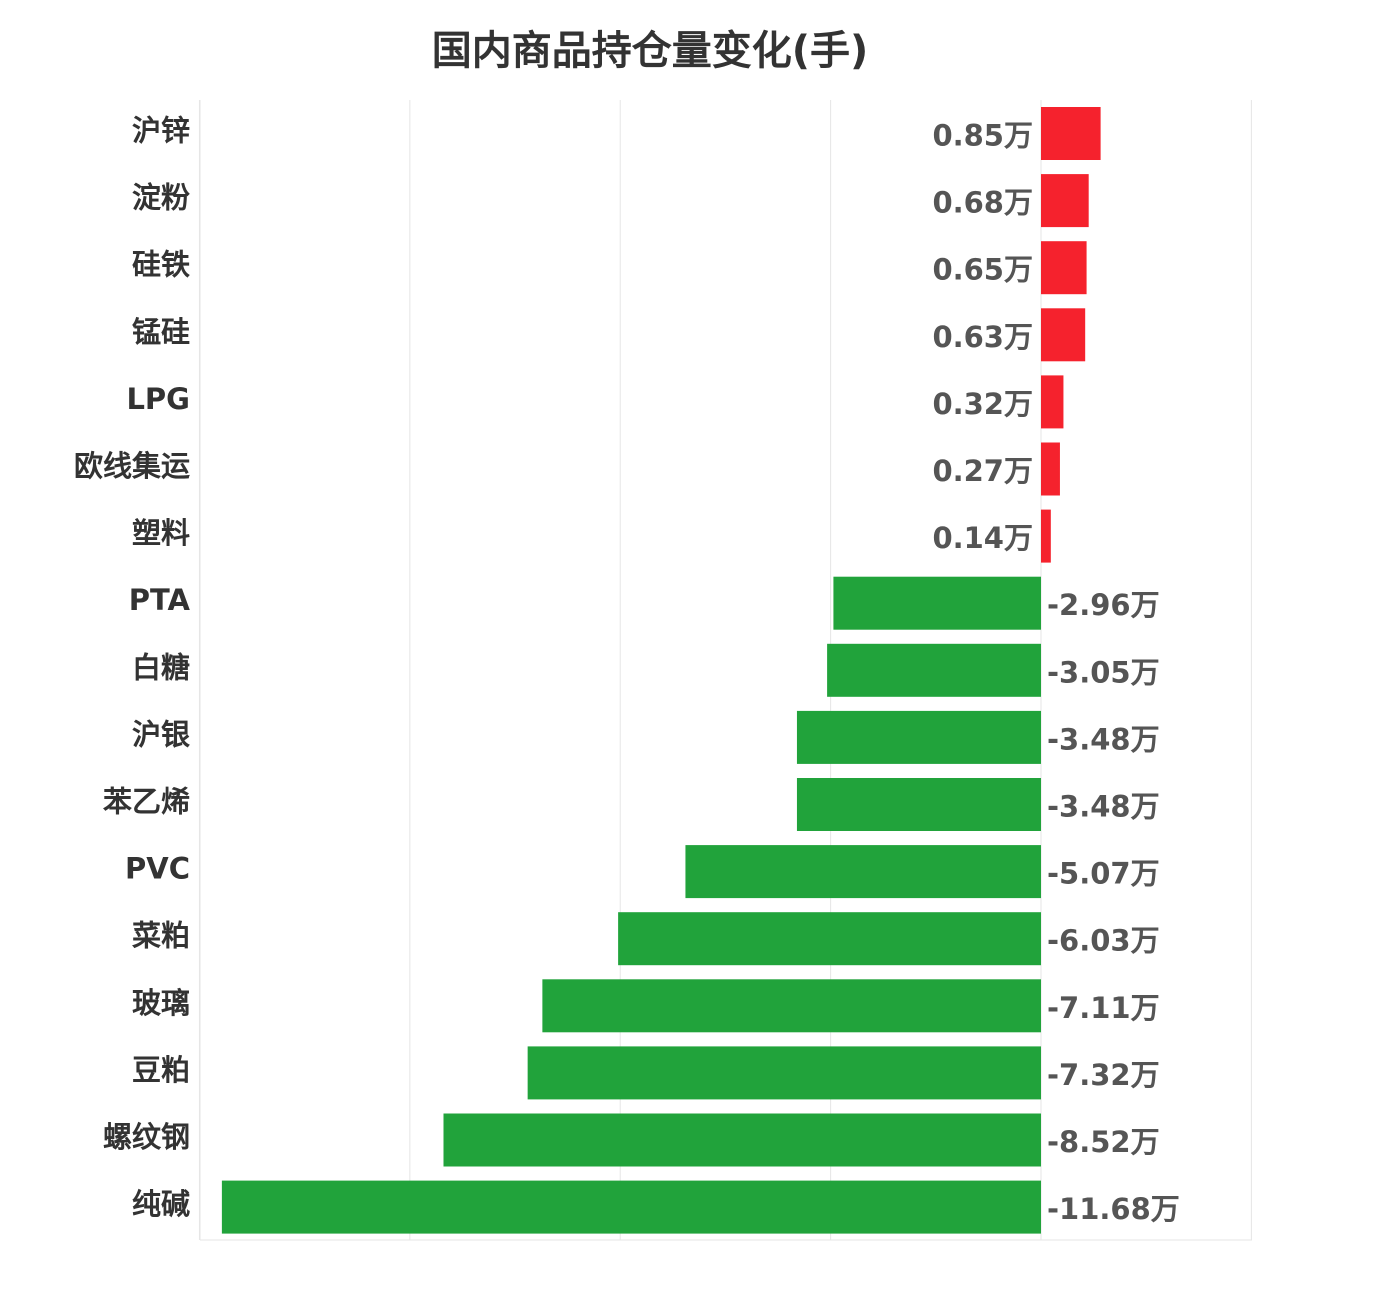  I want to click on category-label: 玻璃, so click(161, 1003).